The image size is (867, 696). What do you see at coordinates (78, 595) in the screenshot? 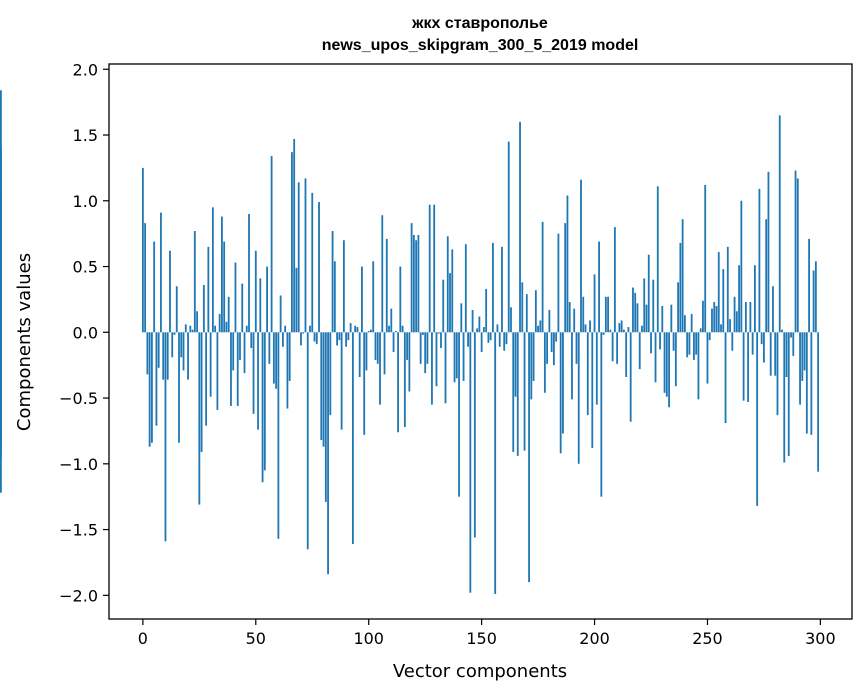
I see `y-tick-label-8: −2.0` at bounding box center [78, 595].